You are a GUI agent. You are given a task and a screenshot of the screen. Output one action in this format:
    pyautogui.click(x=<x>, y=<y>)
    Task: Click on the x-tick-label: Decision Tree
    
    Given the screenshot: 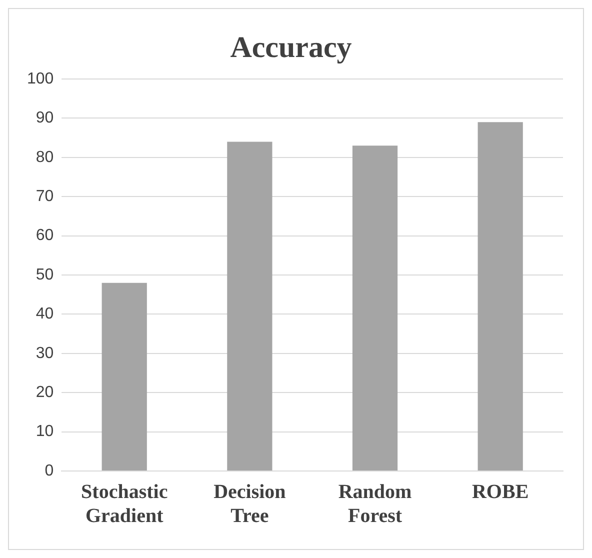 What is the action you would take?
    pyautogui.click(x=250, y=504)
    